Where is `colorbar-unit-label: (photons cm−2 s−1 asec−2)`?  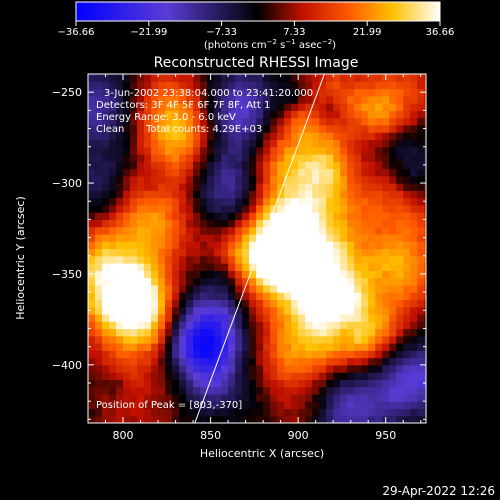
colorbar-unit-label: (photons cm−2 s−1 asec−2) is located at coordinates (270, 44).